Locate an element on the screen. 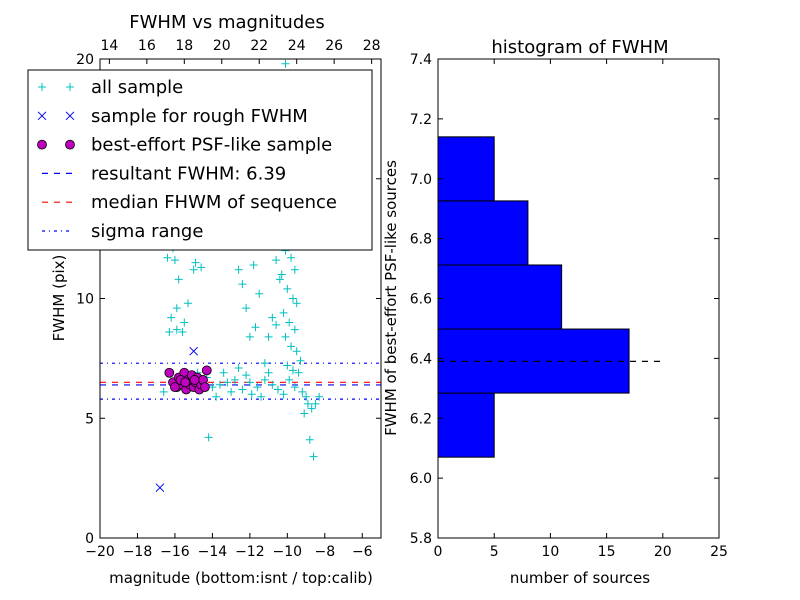 The image size is (800, 600). y-tick-label: 6.8 is located at coordinates (421, 240).